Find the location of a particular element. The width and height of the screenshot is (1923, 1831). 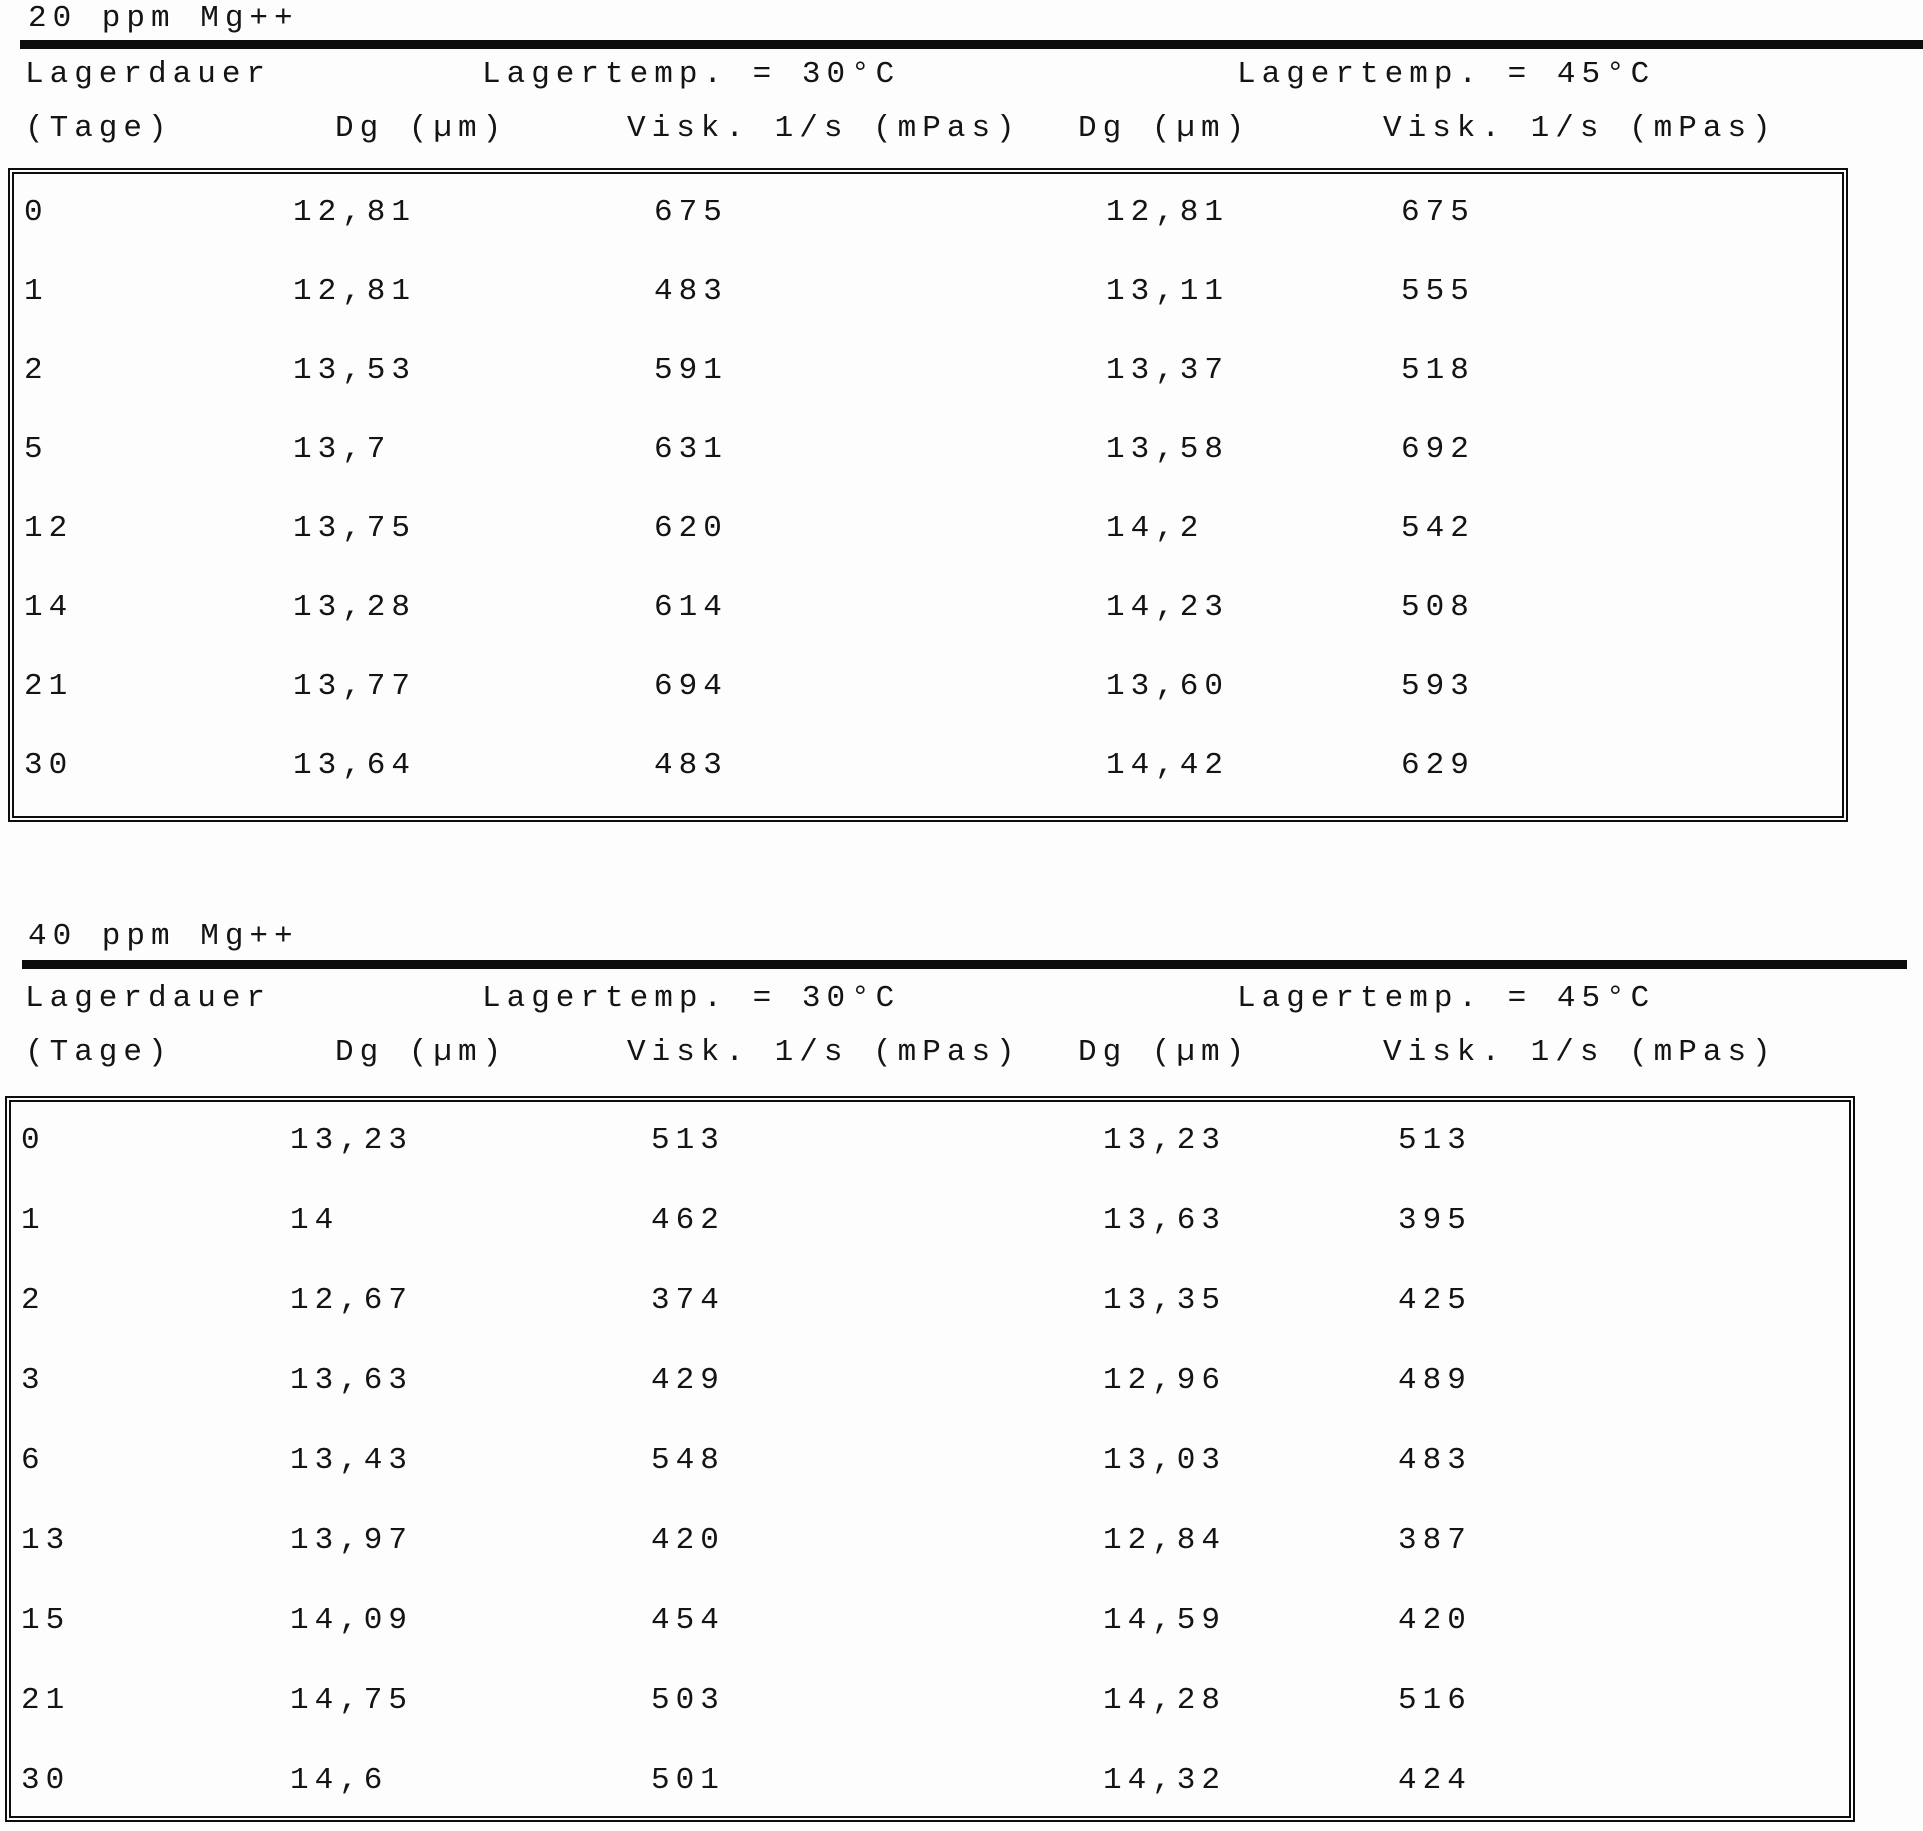

cell-days: 5 is located at coordinates (36, 449).